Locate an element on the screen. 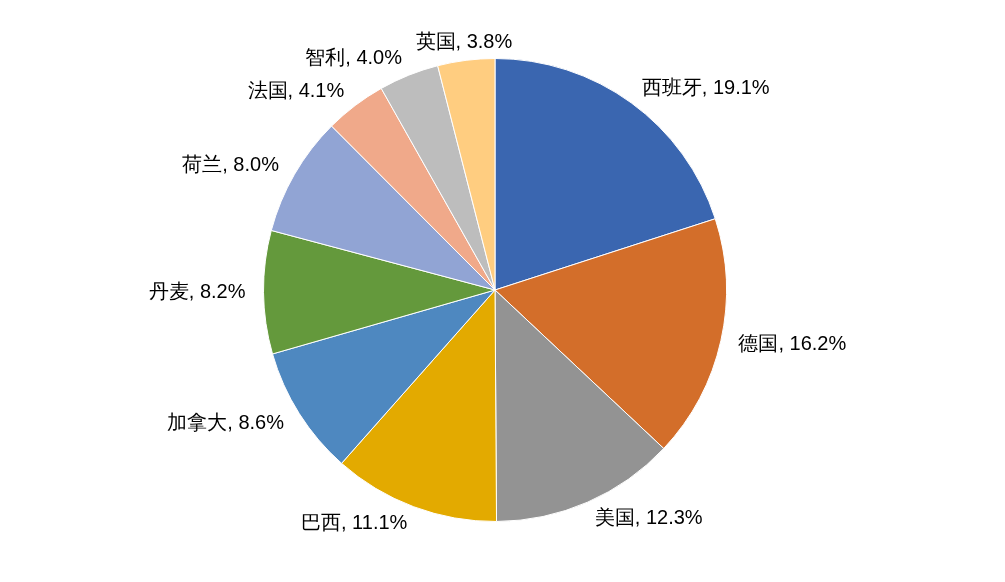 This screenshot has height=582, width=1005. slice-label: 丹麦, 8.2% is located at coordinates (197, 290).